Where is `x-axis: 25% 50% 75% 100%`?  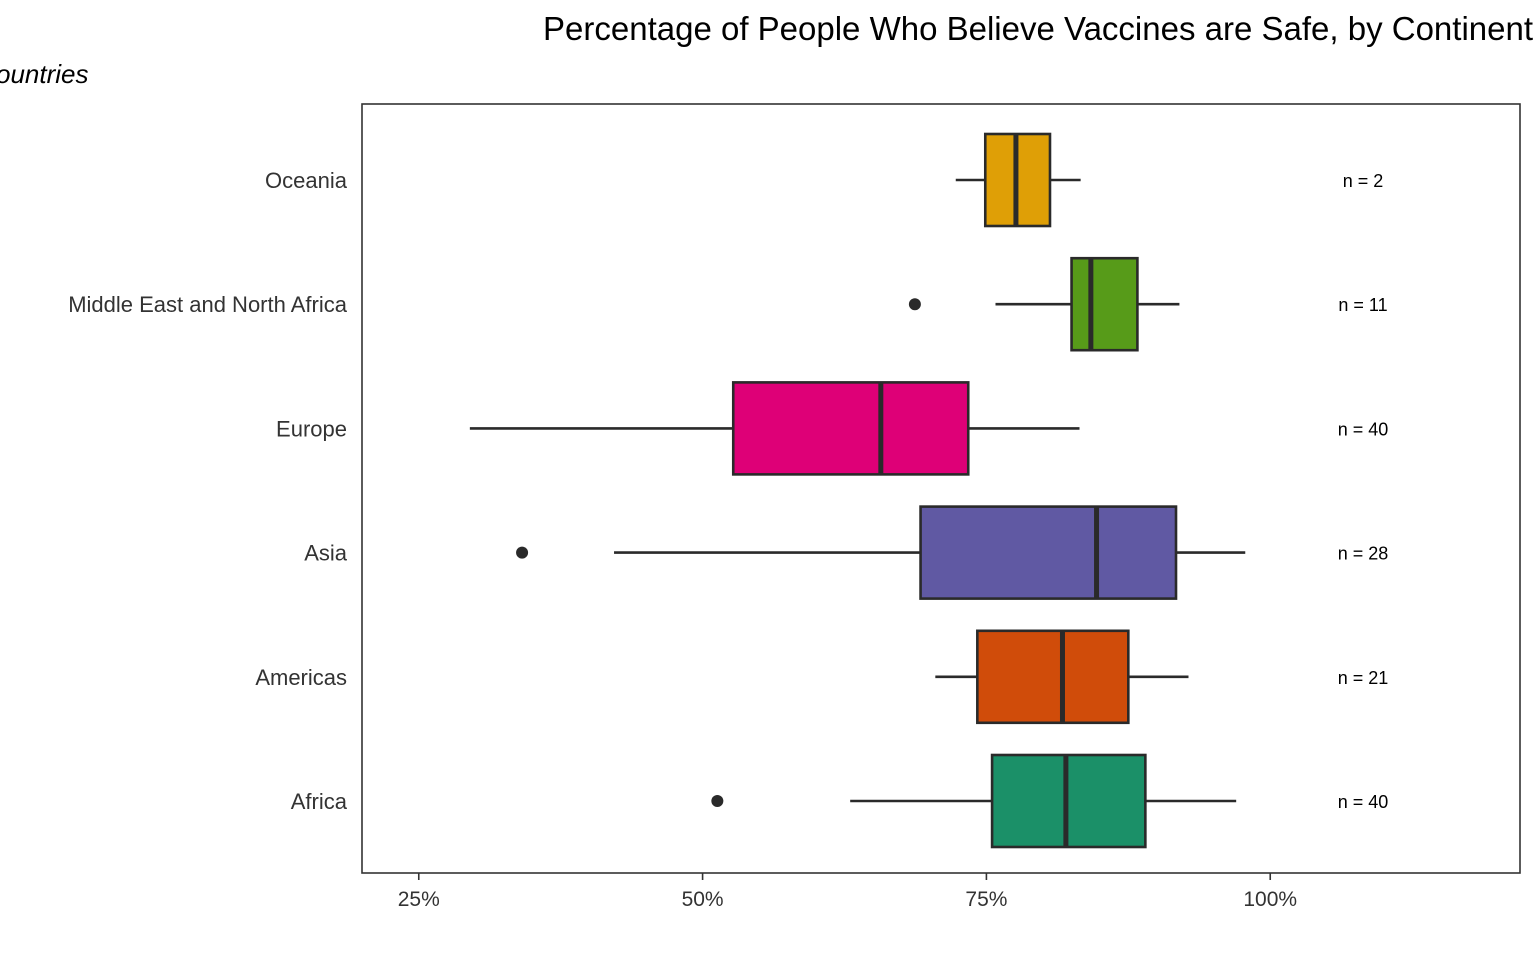 x-axis: 25% 50% 75% 100% is located at coordinates (847, 892).